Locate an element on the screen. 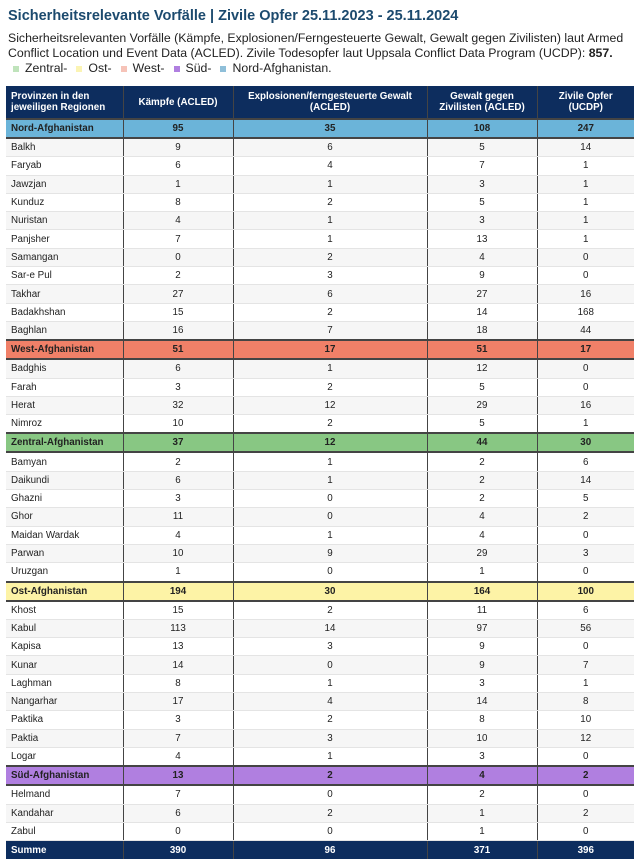  row-label: Takhar is located at coordinates (65, 294).